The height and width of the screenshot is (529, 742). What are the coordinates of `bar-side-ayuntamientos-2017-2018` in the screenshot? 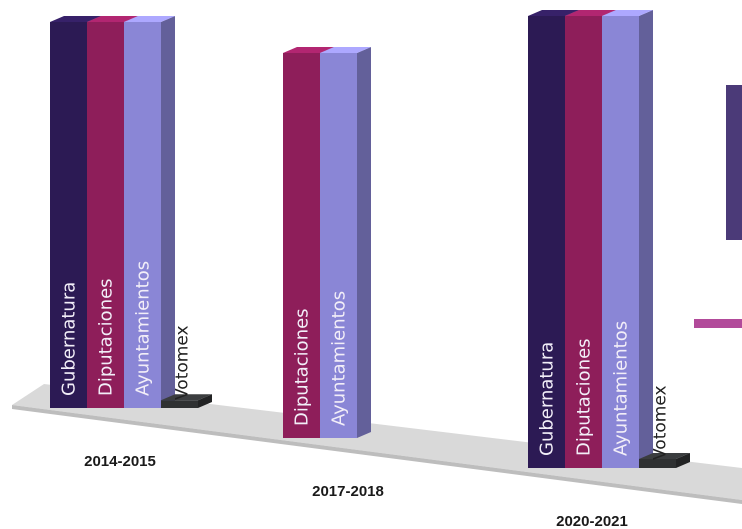 It's located at (364, 242).